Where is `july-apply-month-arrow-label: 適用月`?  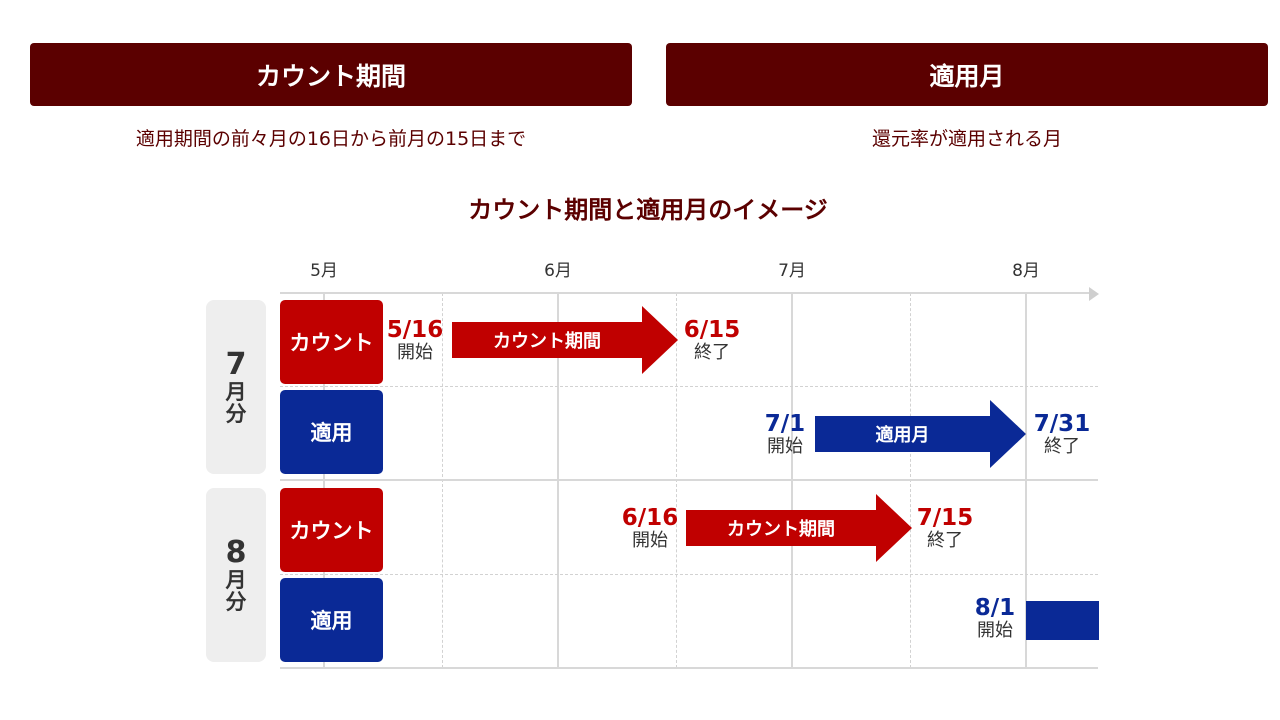 july-apply-month-arrow-label: 適用月 is located at coordinates (902, 434).